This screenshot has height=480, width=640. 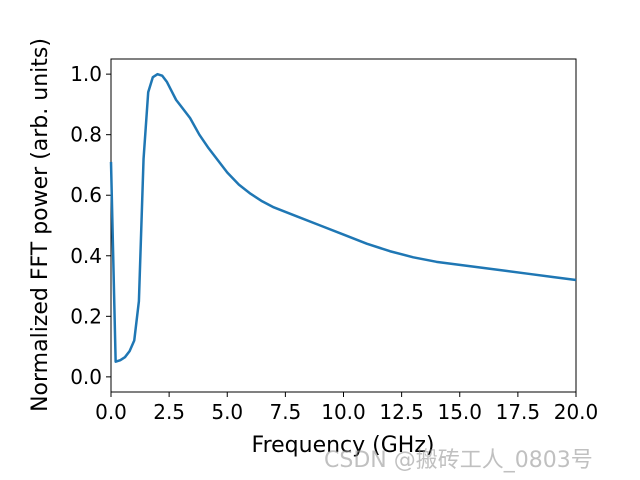 What do you see at coordinates (86, 195) in the screenshot?
I see `y-tick-label: 0.6` at bounding box center [86, 195].